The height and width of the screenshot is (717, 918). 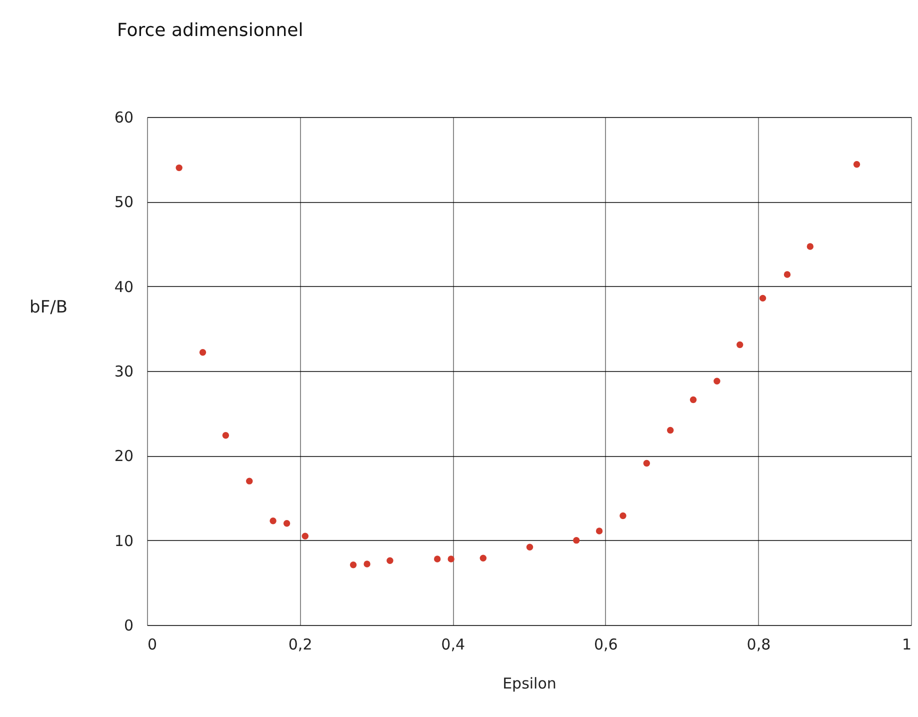 What do you see at coordinates (606, 645) in the screenshot?
I see `x-tick-label: 0,6` at bounding box center [606, 645].